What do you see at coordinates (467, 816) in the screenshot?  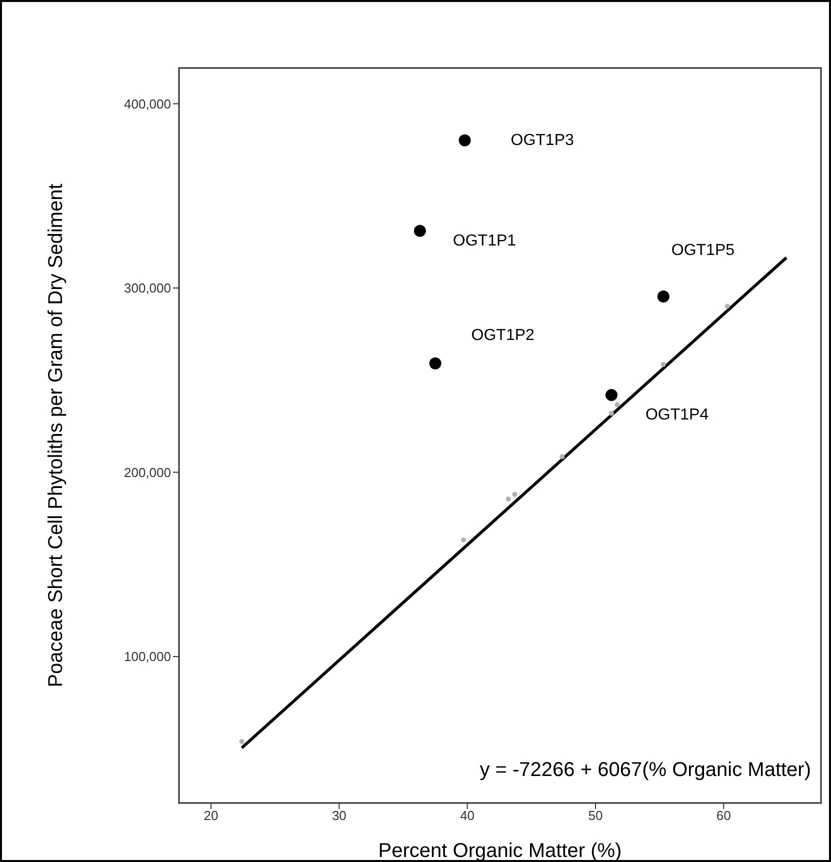 I see `x-tick-label: 40` at bounding box center [467, 816].